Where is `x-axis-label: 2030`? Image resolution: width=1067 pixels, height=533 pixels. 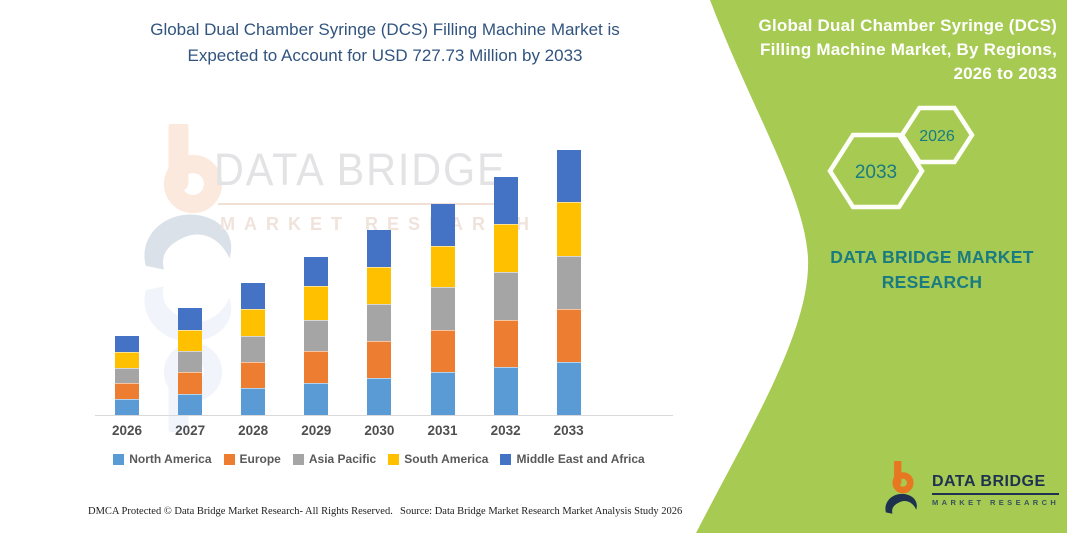
x-axis-label: 2030 is located at coordinates (379, 430).